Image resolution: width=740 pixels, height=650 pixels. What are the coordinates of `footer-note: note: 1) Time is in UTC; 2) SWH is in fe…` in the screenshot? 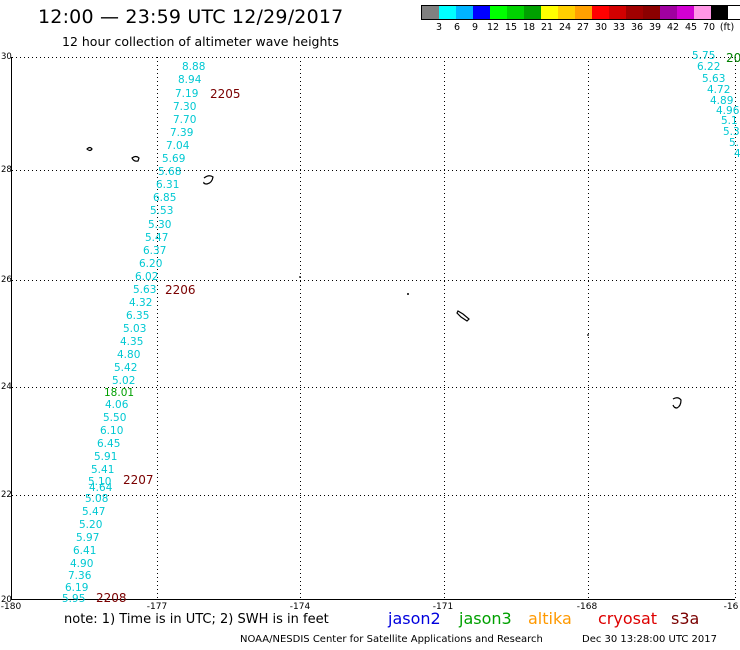 It's located at (196, 619).